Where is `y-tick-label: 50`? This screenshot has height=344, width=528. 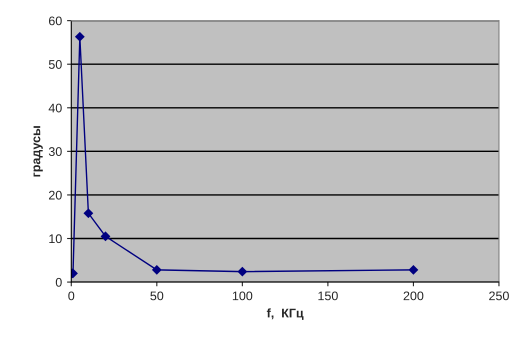 y-tick-label: 50 is located at coordinates (55, 64).